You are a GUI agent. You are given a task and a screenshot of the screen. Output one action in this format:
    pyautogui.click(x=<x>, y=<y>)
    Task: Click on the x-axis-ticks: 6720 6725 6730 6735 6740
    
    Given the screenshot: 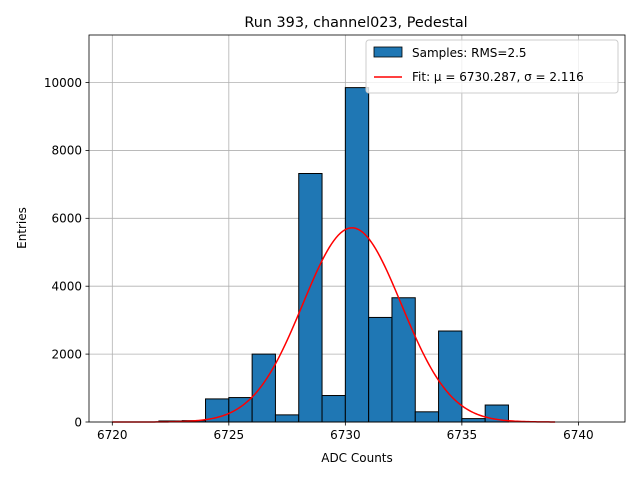 What is the action you would take?
    pyautogui.click(x=345, y=432)
    